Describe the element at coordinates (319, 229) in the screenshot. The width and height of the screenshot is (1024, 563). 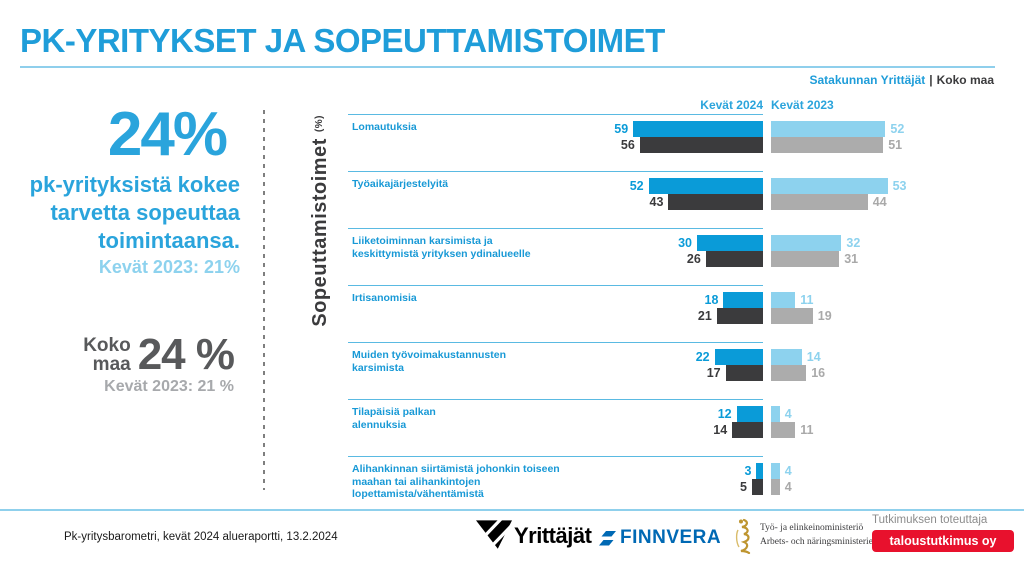
I see `y-axis-label-text: Sopeuttamistoimet` at that location.